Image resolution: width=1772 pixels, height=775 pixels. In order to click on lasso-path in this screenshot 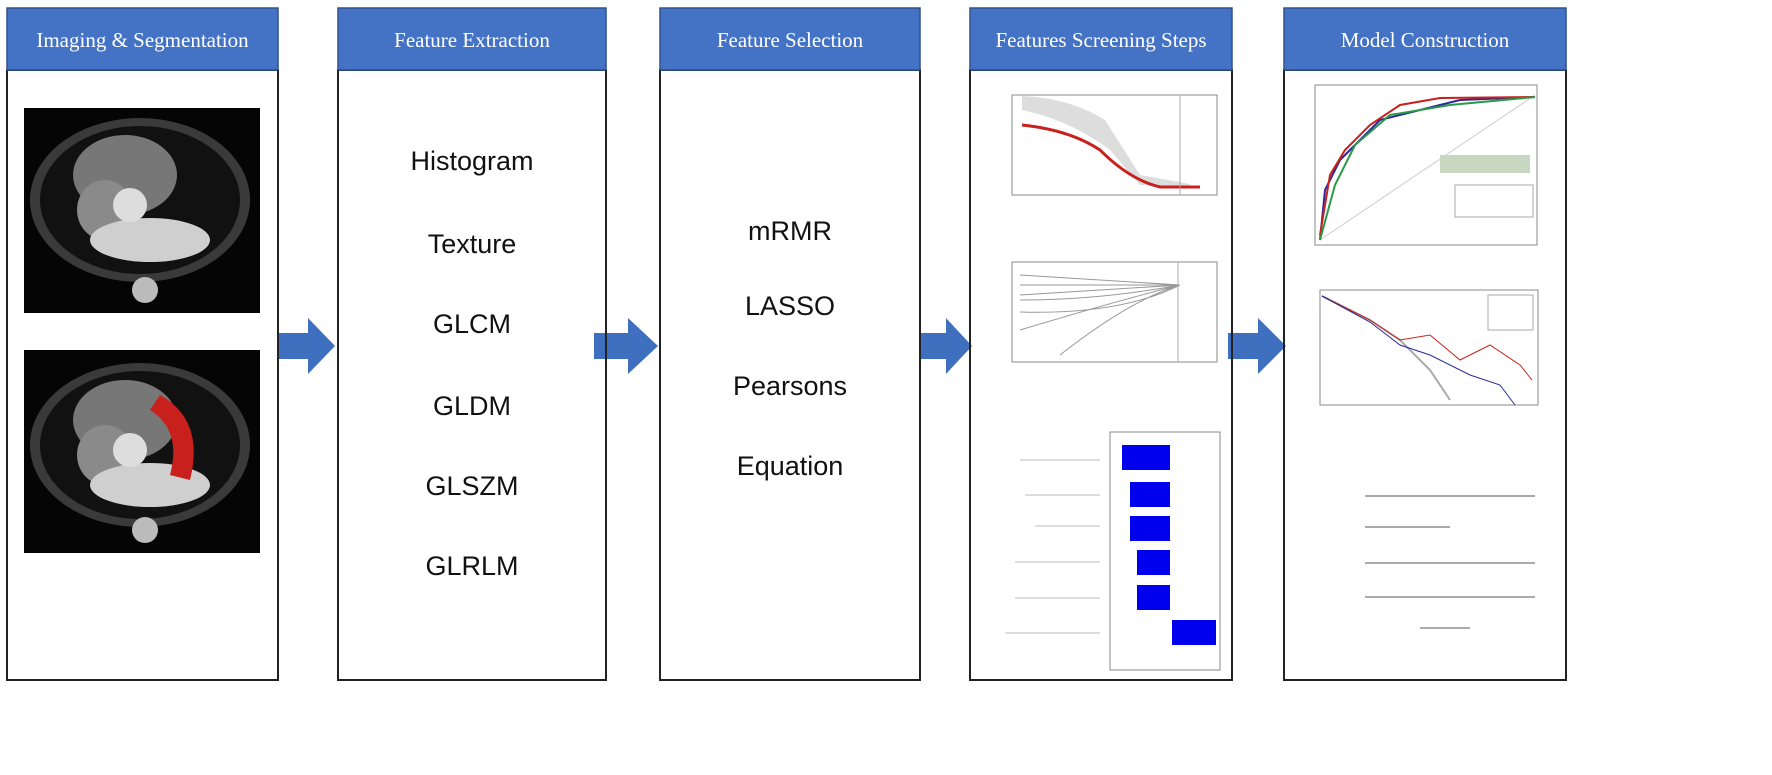, I will do `click(1114, 312)`.